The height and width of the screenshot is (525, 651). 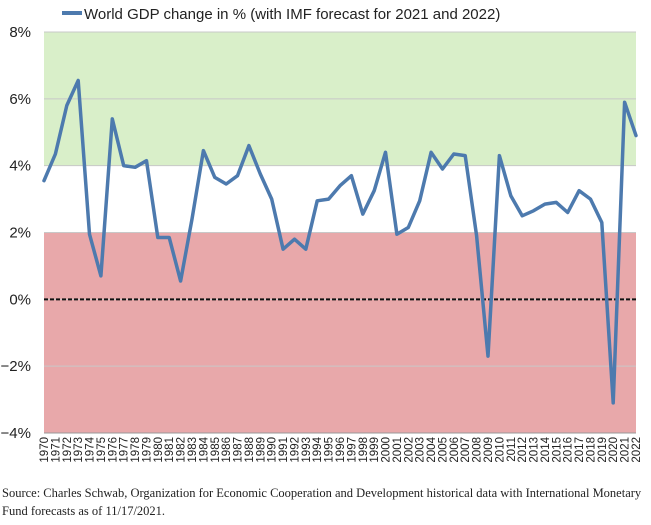 I want to click on x-tick-label: 1983, so click(x=193, y=450).